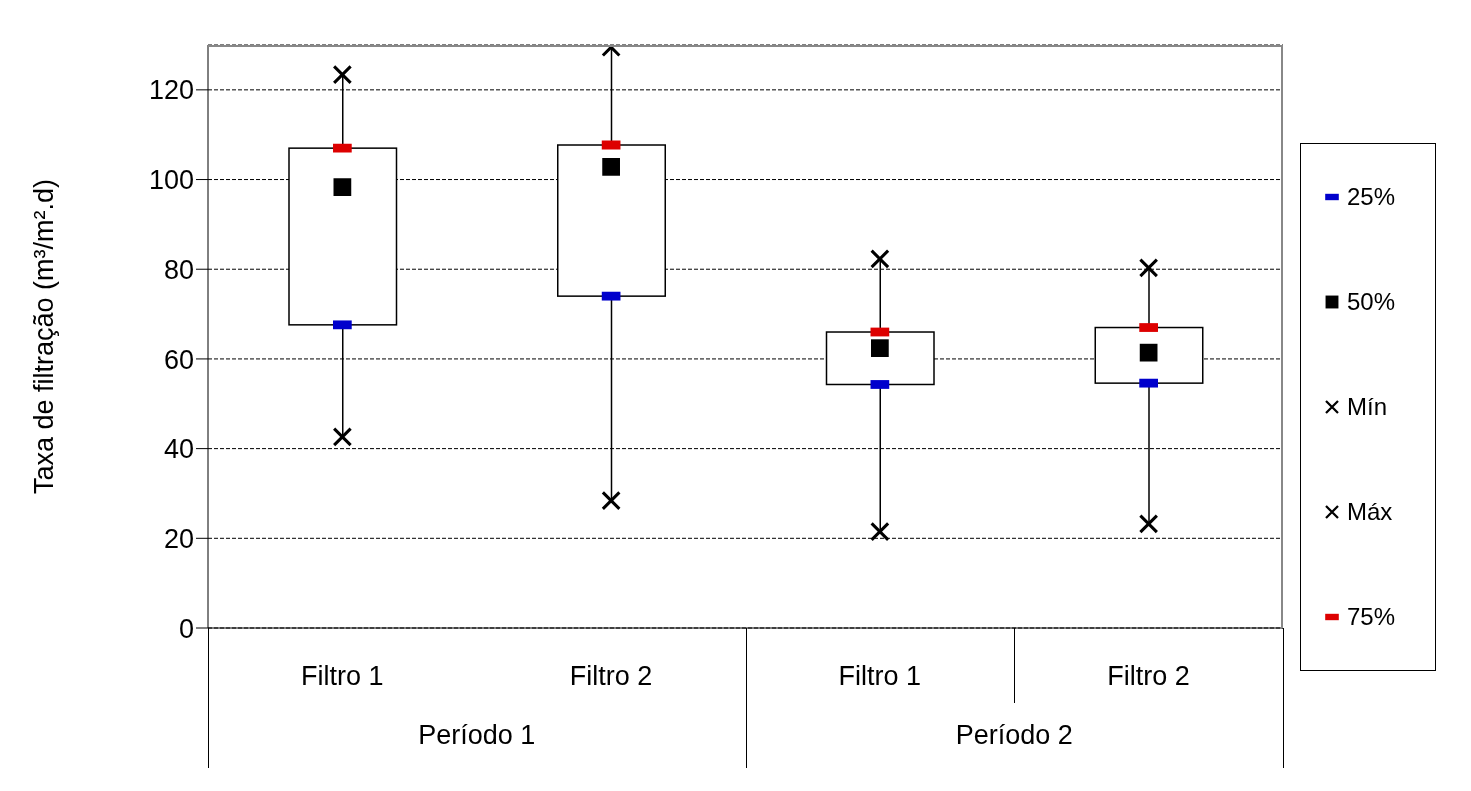  I want to click on legend-label: 50%, so click(1371, 301).